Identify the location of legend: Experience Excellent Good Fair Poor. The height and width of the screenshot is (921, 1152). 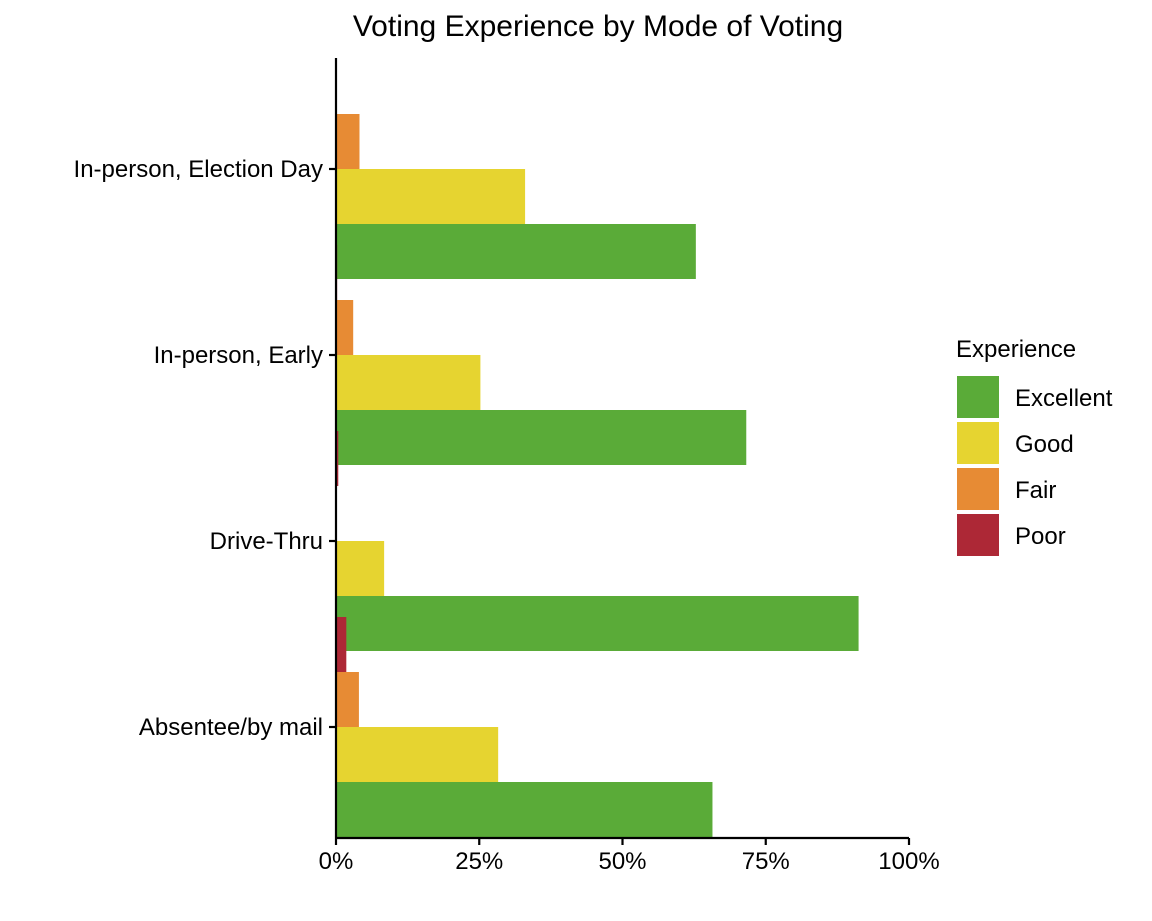
(1034, 446).